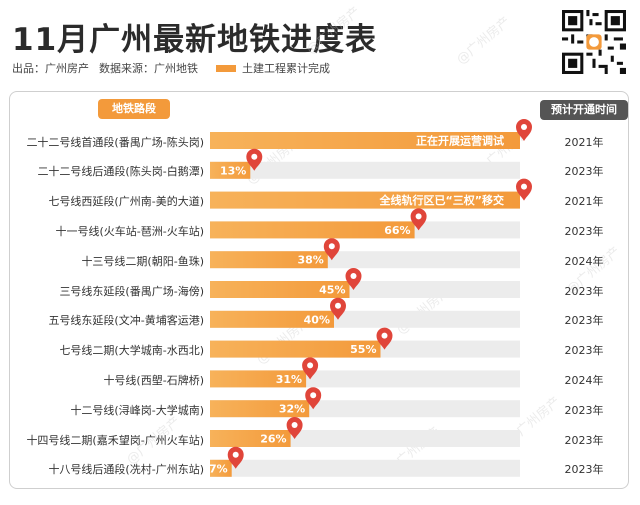  What do you see at coordinates (126, 321) in the screenshot?
I see `route-label: 五号线东延段(文冲-黄埔客运港)` at bounding box center [126, 321].